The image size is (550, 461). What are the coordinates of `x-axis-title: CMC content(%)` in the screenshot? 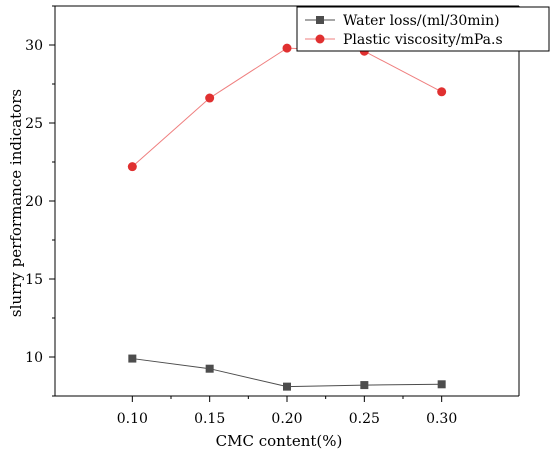 It's located at (279, 441).